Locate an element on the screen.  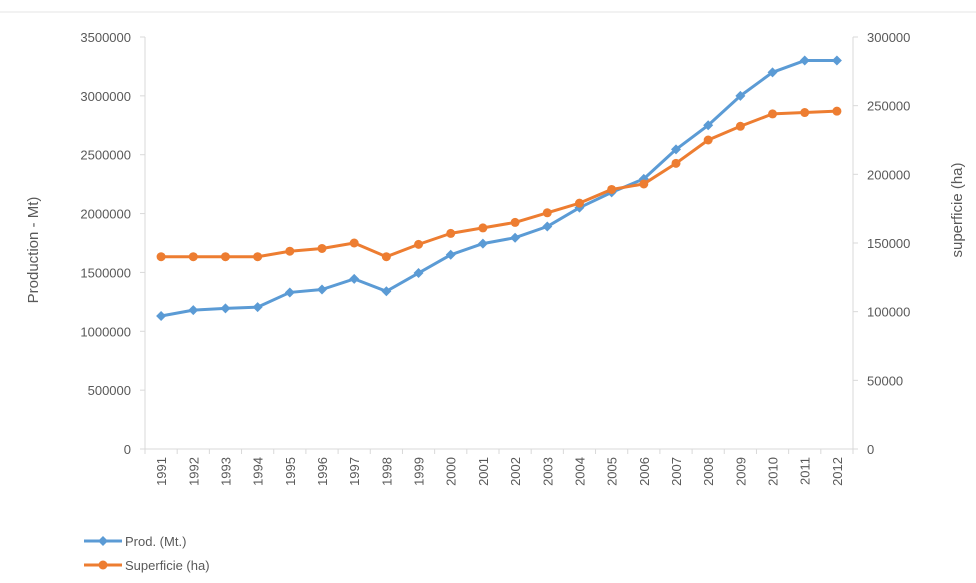
left-tick-label: 3500000 is located at coordinates (105, 37).